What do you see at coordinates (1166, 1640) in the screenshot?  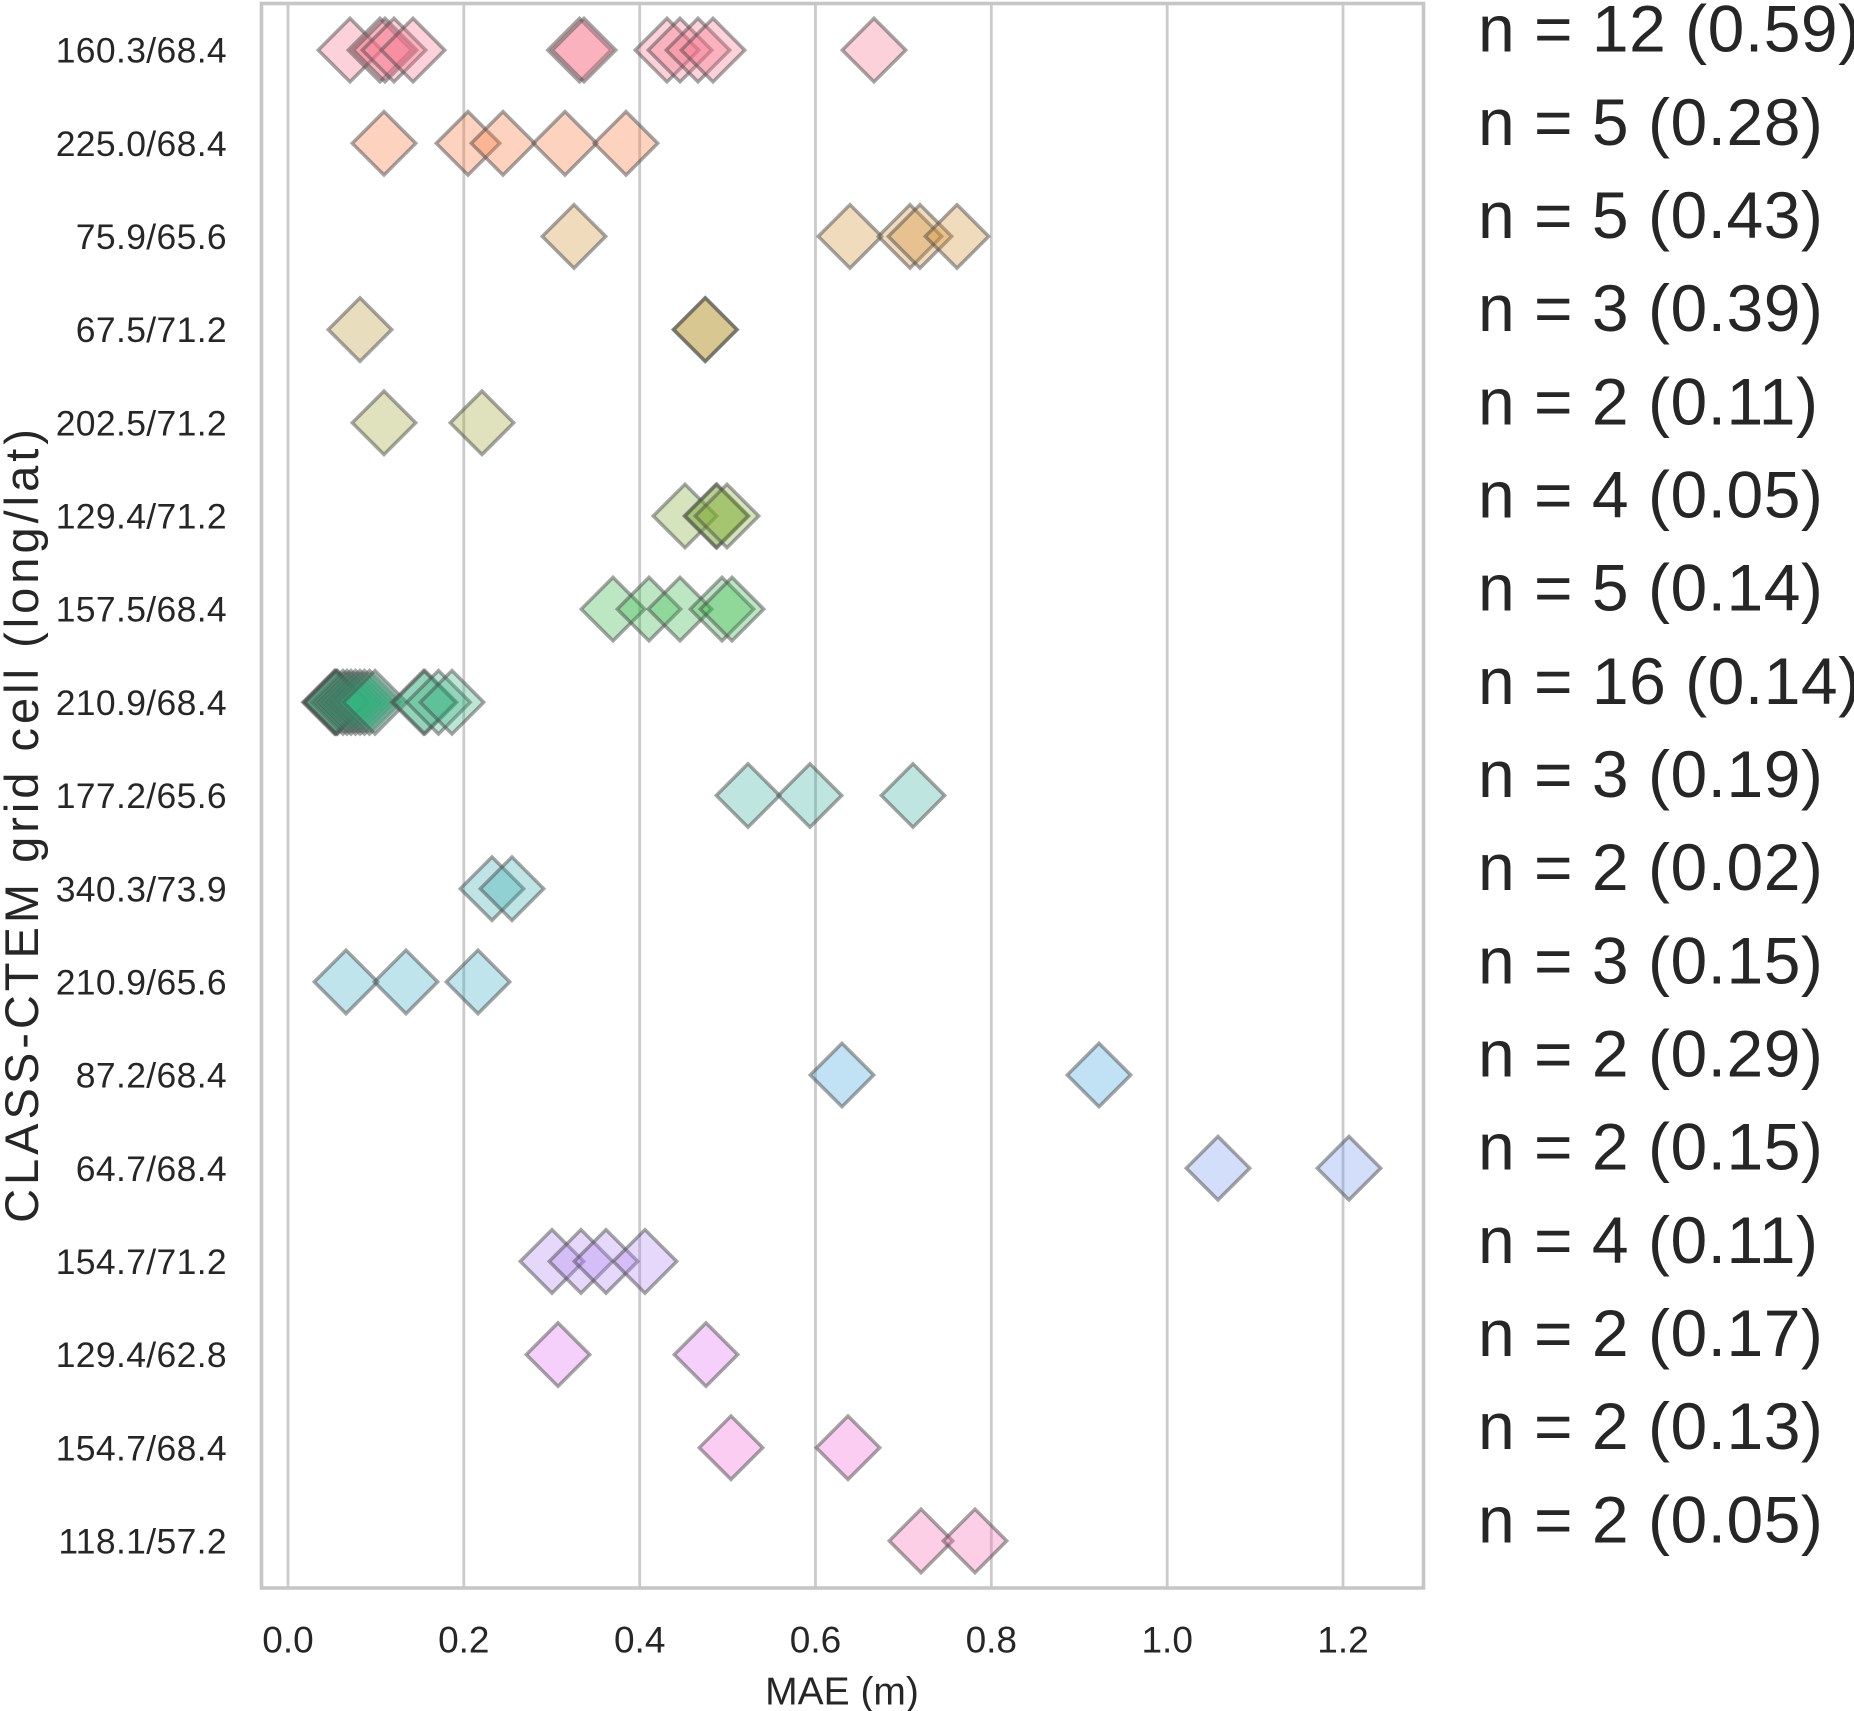 I see `svg-text: 1.0` at bounding box center [1166, 1640].